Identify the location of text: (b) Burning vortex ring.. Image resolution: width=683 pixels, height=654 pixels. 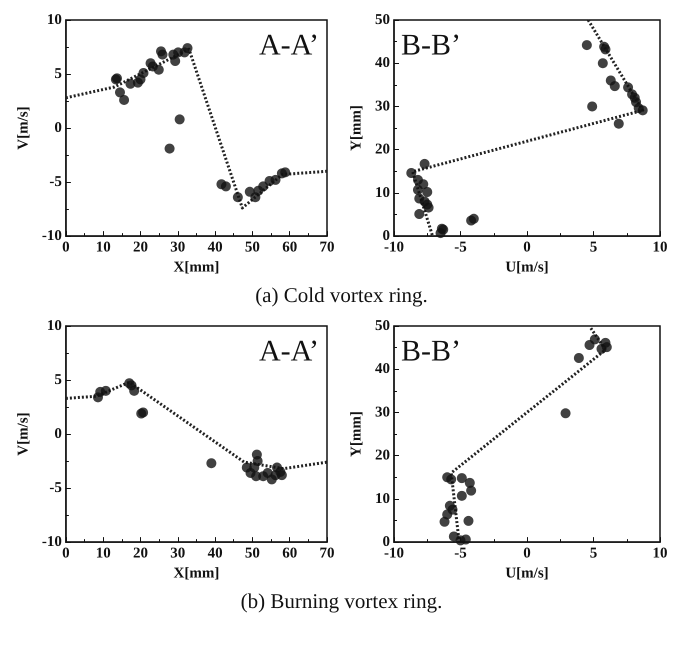
(342, 601).